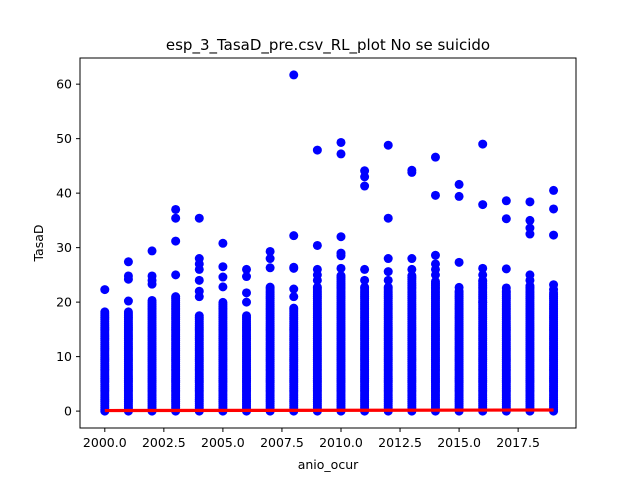 This screenshot has width=640, height=480. I want to click on scatter-column-2013, so click(412, 343).